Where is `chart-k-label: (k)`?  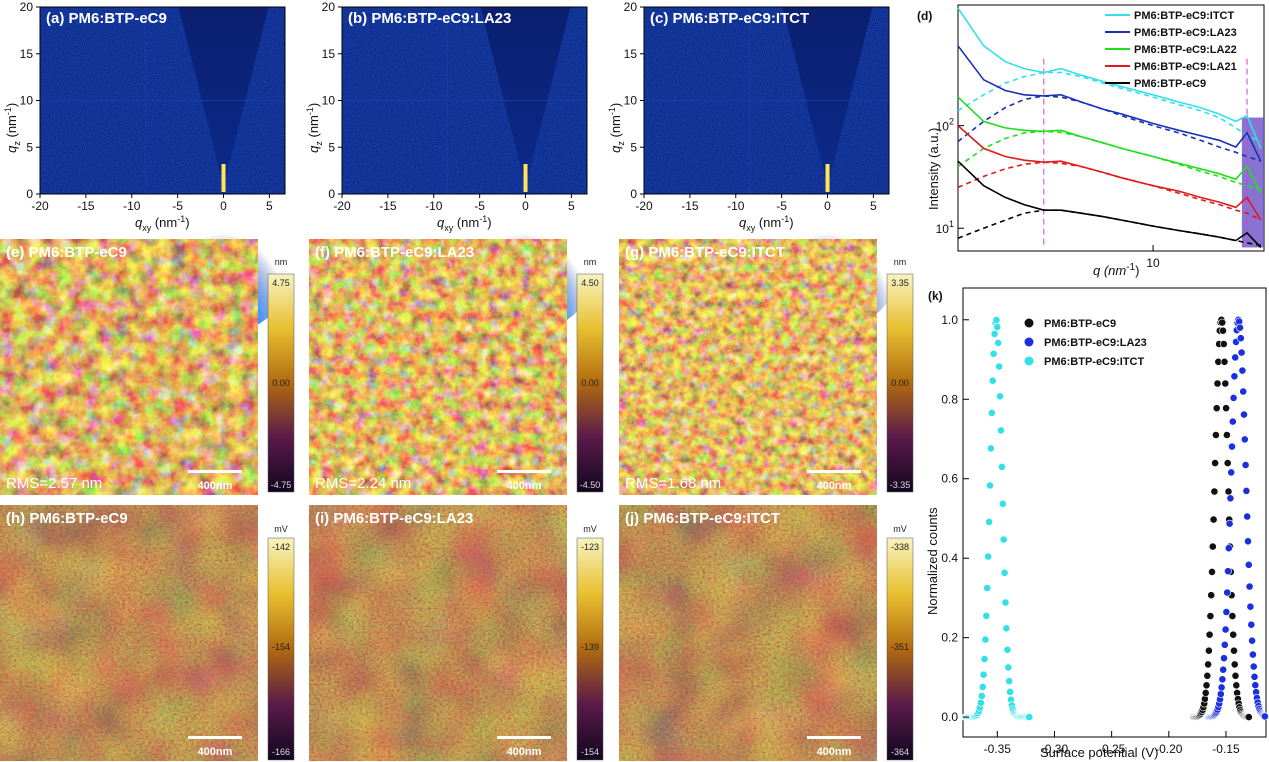
chart-k-label: (k) is located at coordinates (935, 296).